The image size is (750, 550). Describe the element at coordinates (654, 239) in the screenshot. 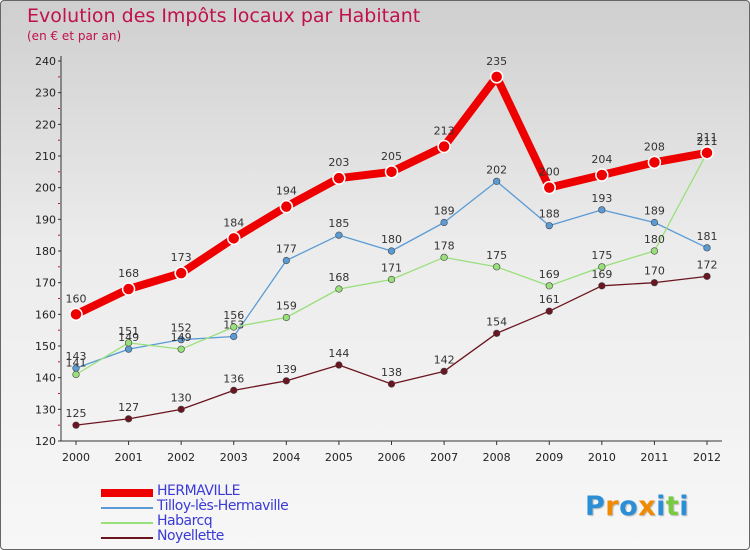

I see `data-label: 180` at that location.